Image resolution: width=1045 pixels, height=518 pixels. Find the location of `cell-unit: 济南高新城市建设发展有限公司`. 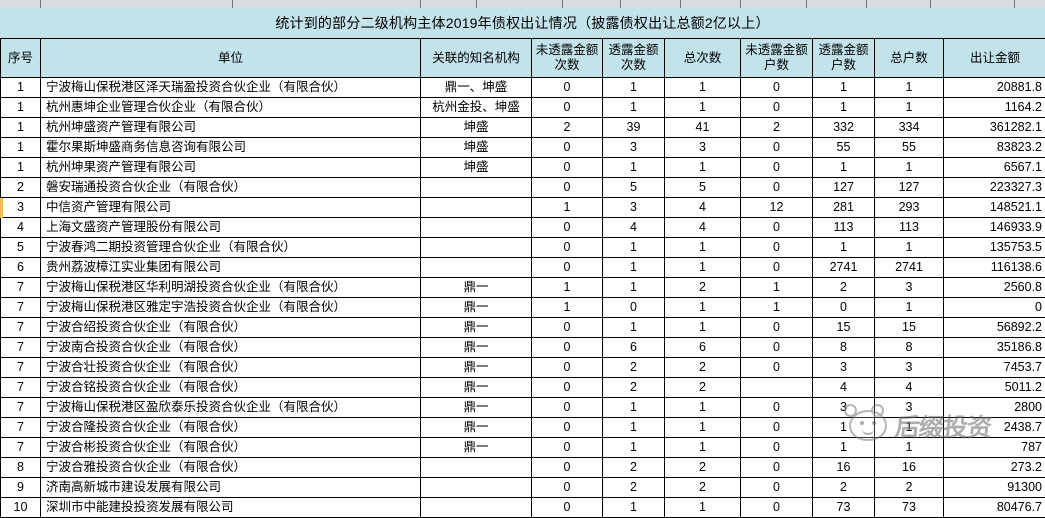

cell-unit: 济南高新城市建设发展有限公司 is located at coordinates (231, 488).